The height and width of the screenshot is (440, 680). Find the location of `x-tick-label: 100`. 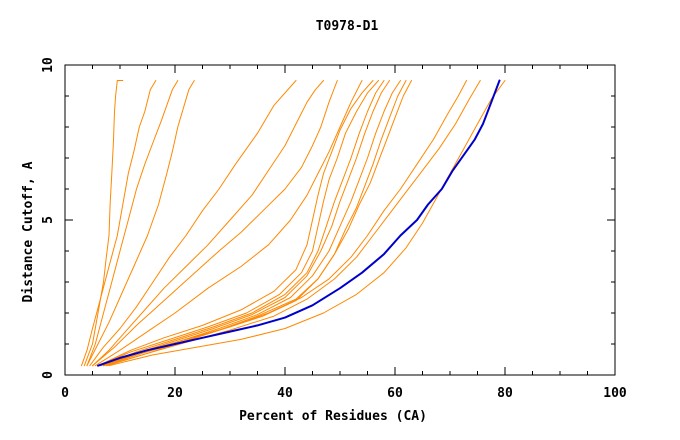

x-tick-label: 100 is located at coordinates (615, 393).